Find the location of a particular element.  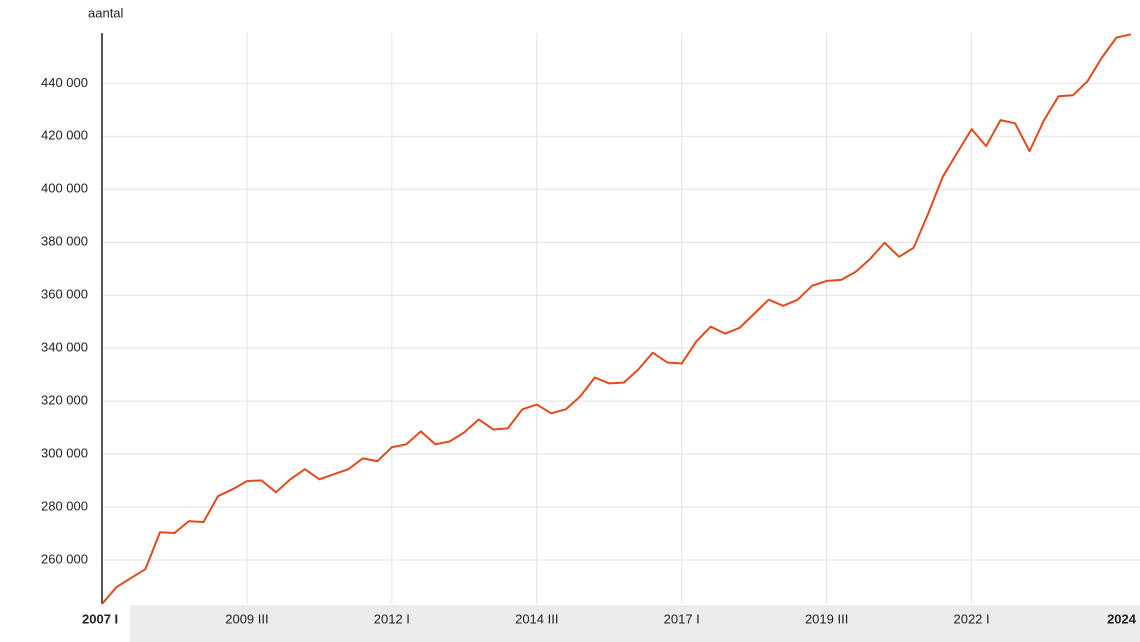

y-tick-label: 300 000 is located at coordinates (64, 453).